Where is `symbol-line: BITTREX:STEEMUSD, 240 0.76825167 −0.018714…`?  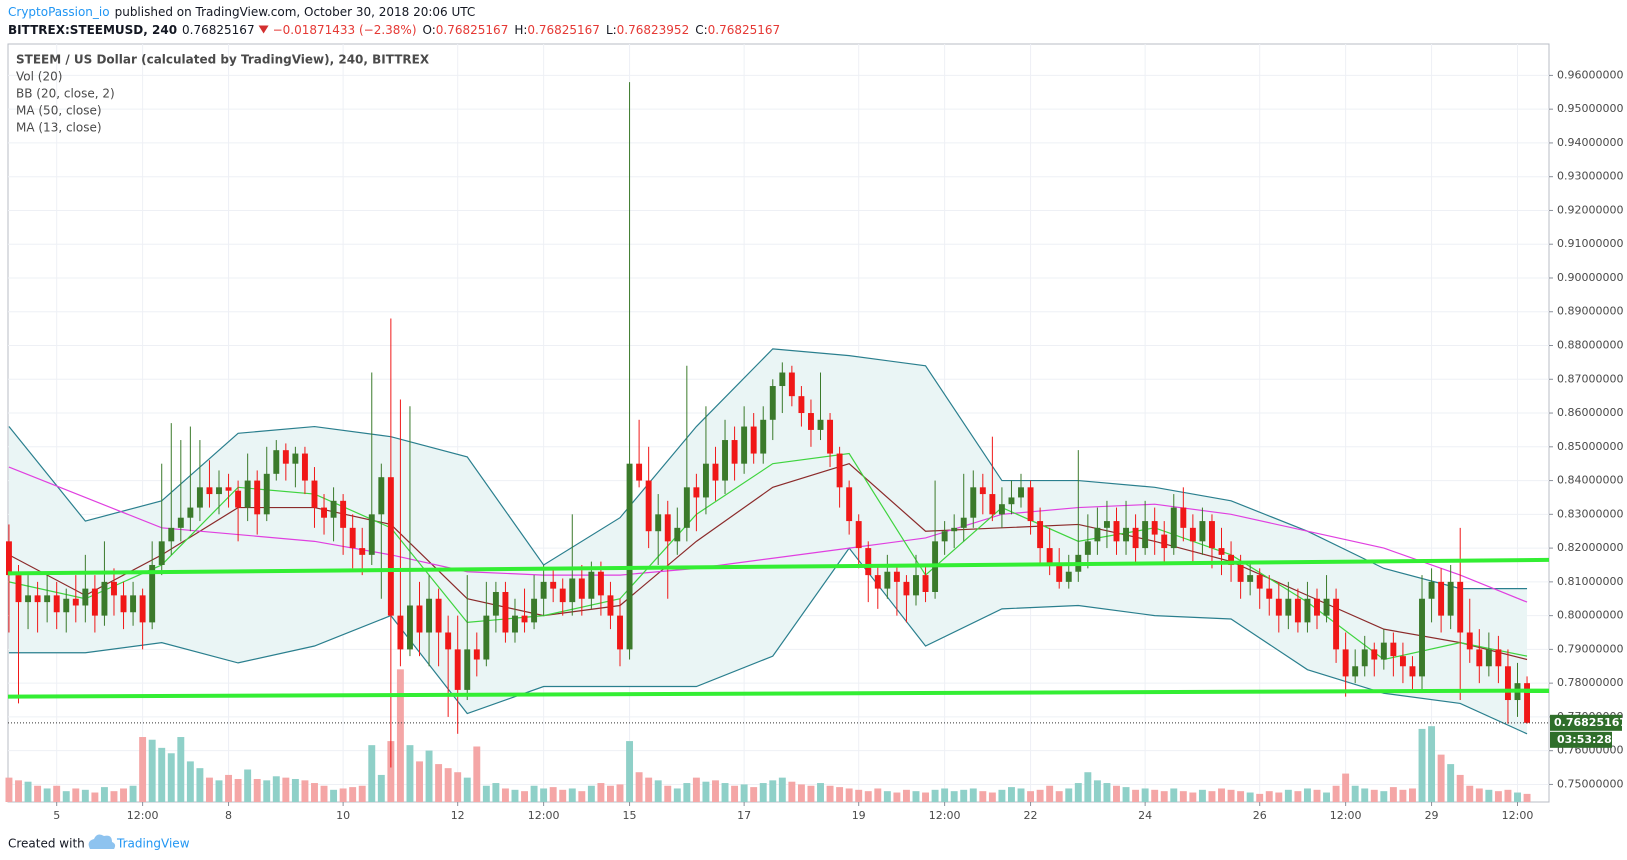 symbol-line: BITTREX:STEEMUSD, 240 0.76825167 −0.018714… is located at coordinates (394, 30).